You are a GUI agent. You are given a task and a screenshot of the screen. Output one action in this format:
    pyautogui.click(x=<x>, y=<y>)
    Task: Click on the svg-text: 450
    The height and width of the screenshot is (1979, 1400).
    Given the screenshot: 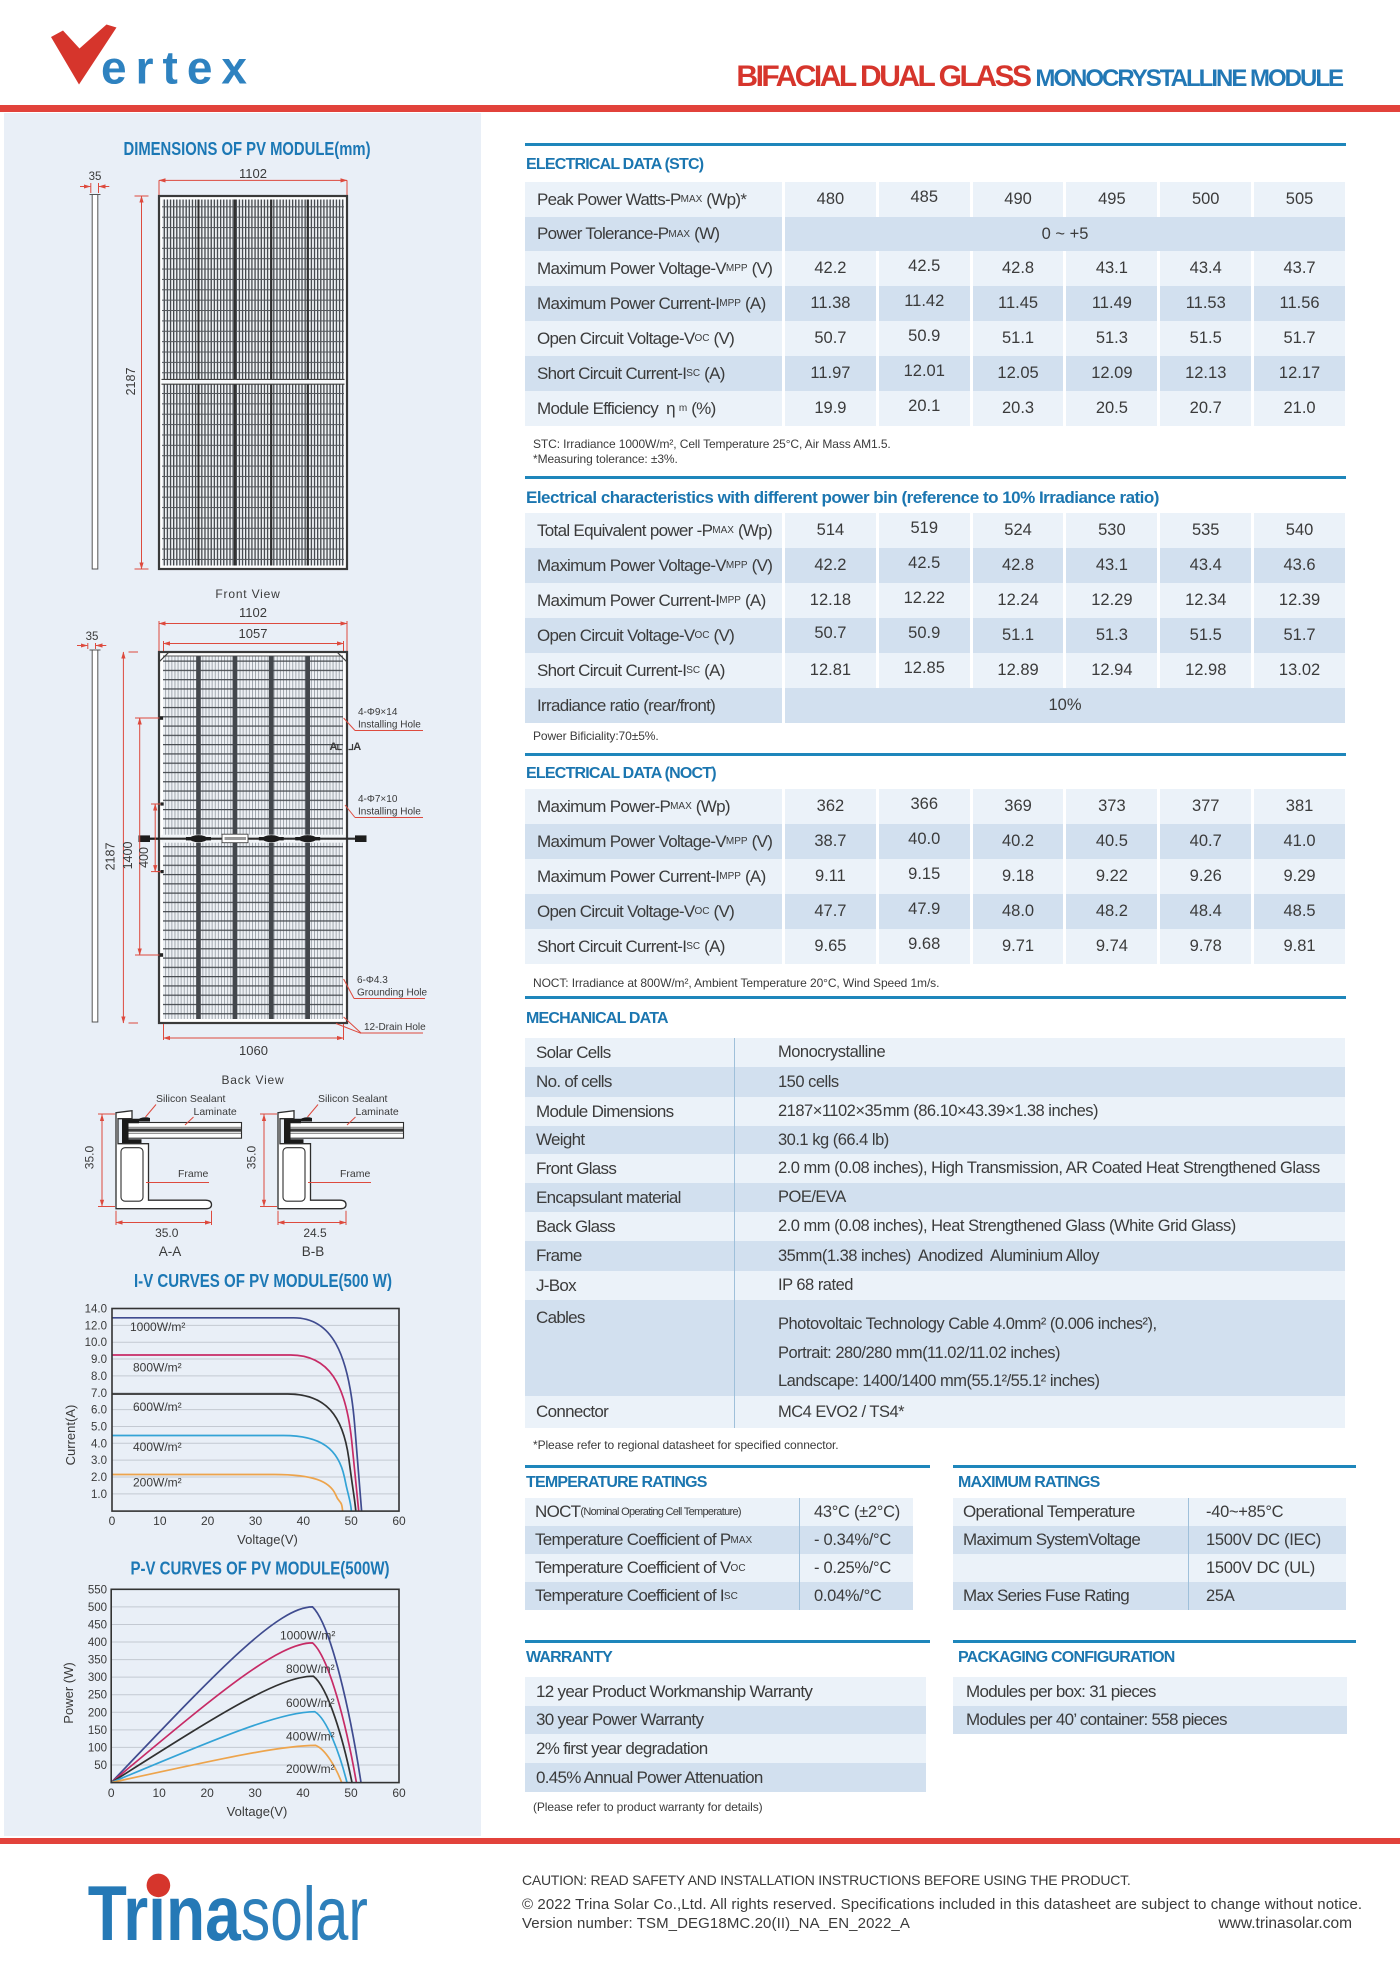 What is the action you would take?
    pyautogui.click(x=97, y=1625)
    